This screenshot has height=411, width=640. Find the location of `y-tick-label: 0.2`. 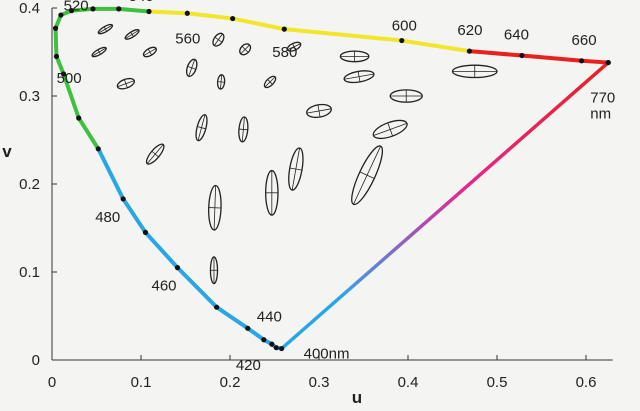

y-tick-label: 0.2 is located at coordinates (29, 184).